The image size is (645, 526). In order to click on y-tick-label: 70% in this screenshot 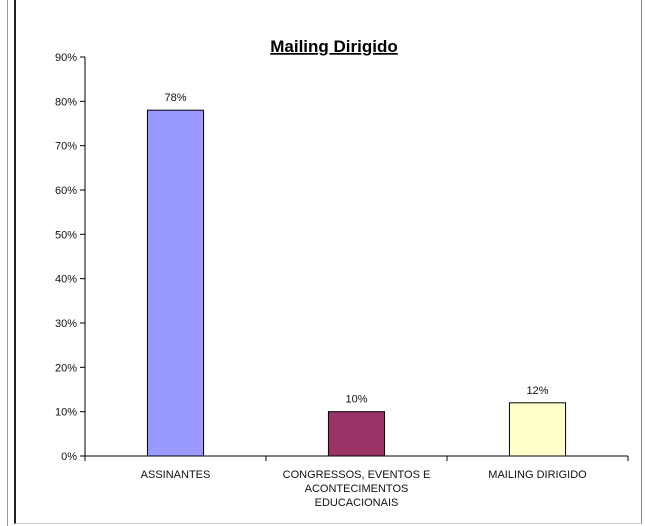, I will do `click(66, 147)`.